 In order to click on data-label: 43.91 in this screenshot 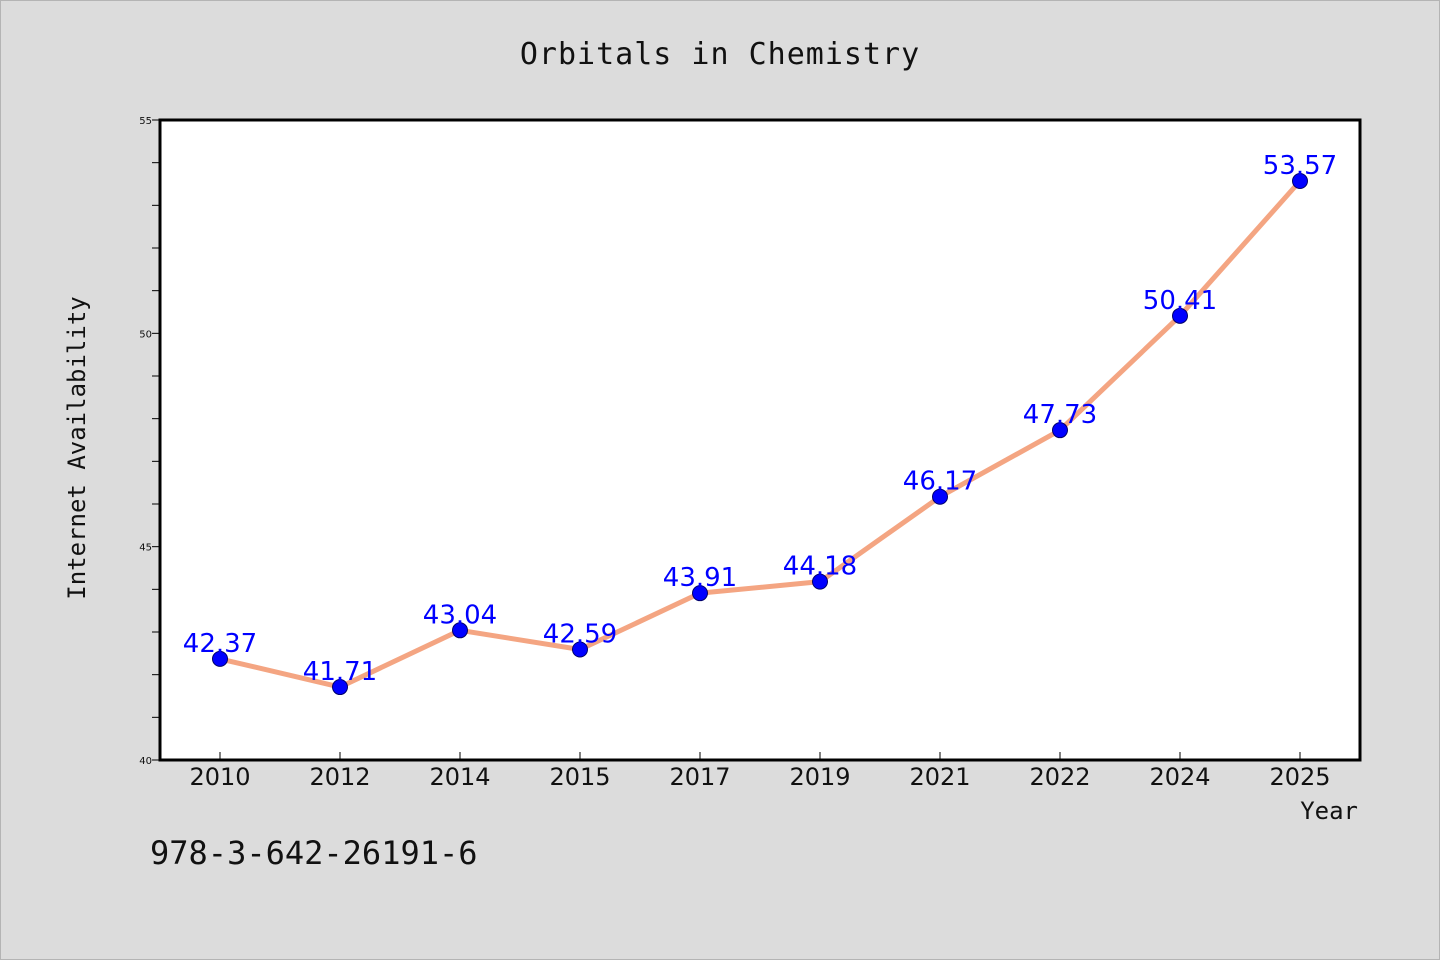, I will do `click(700, 578)`.